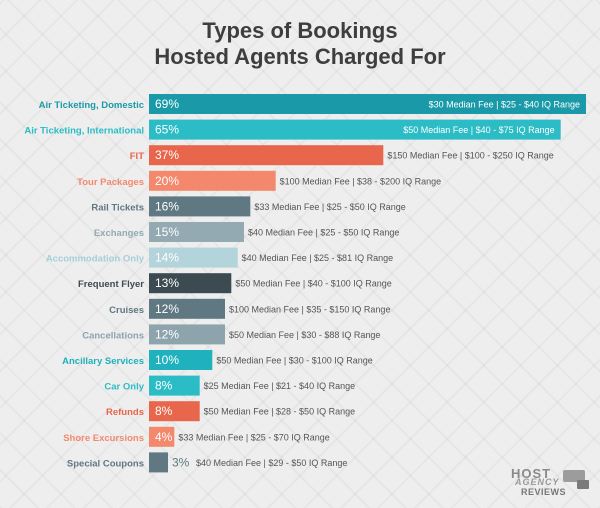 The image size is (600, 508). Describe the element at coordinates (105, 463) in the screenshot. I see `category-label: Special Coupons` at that location.